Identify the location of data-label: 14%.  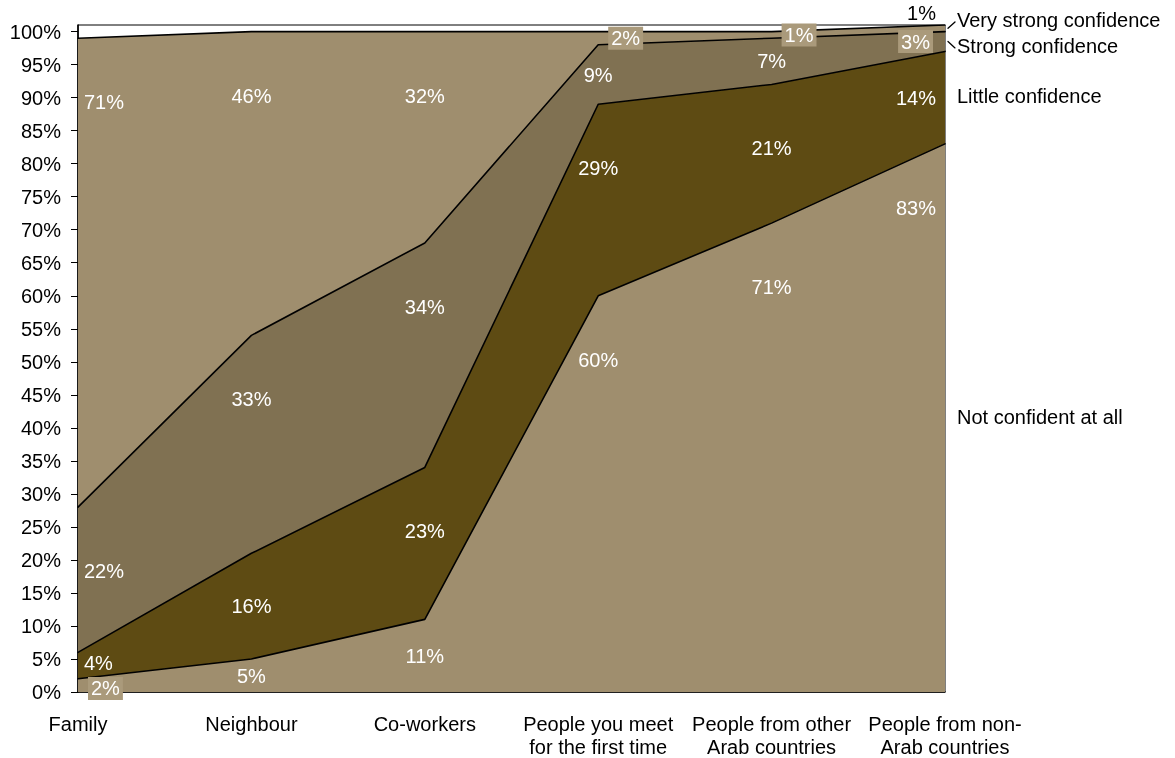
(916, 97).